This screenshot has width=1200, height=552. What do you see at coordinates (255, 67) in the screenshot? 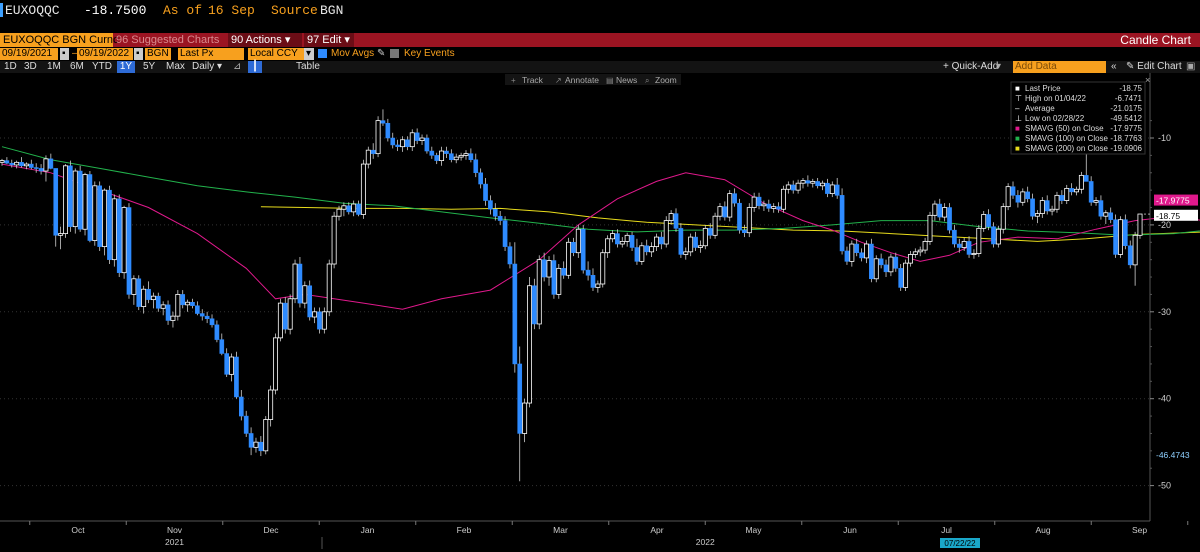
I see `candle-icon: ┃` at bounding box center [255, 67].